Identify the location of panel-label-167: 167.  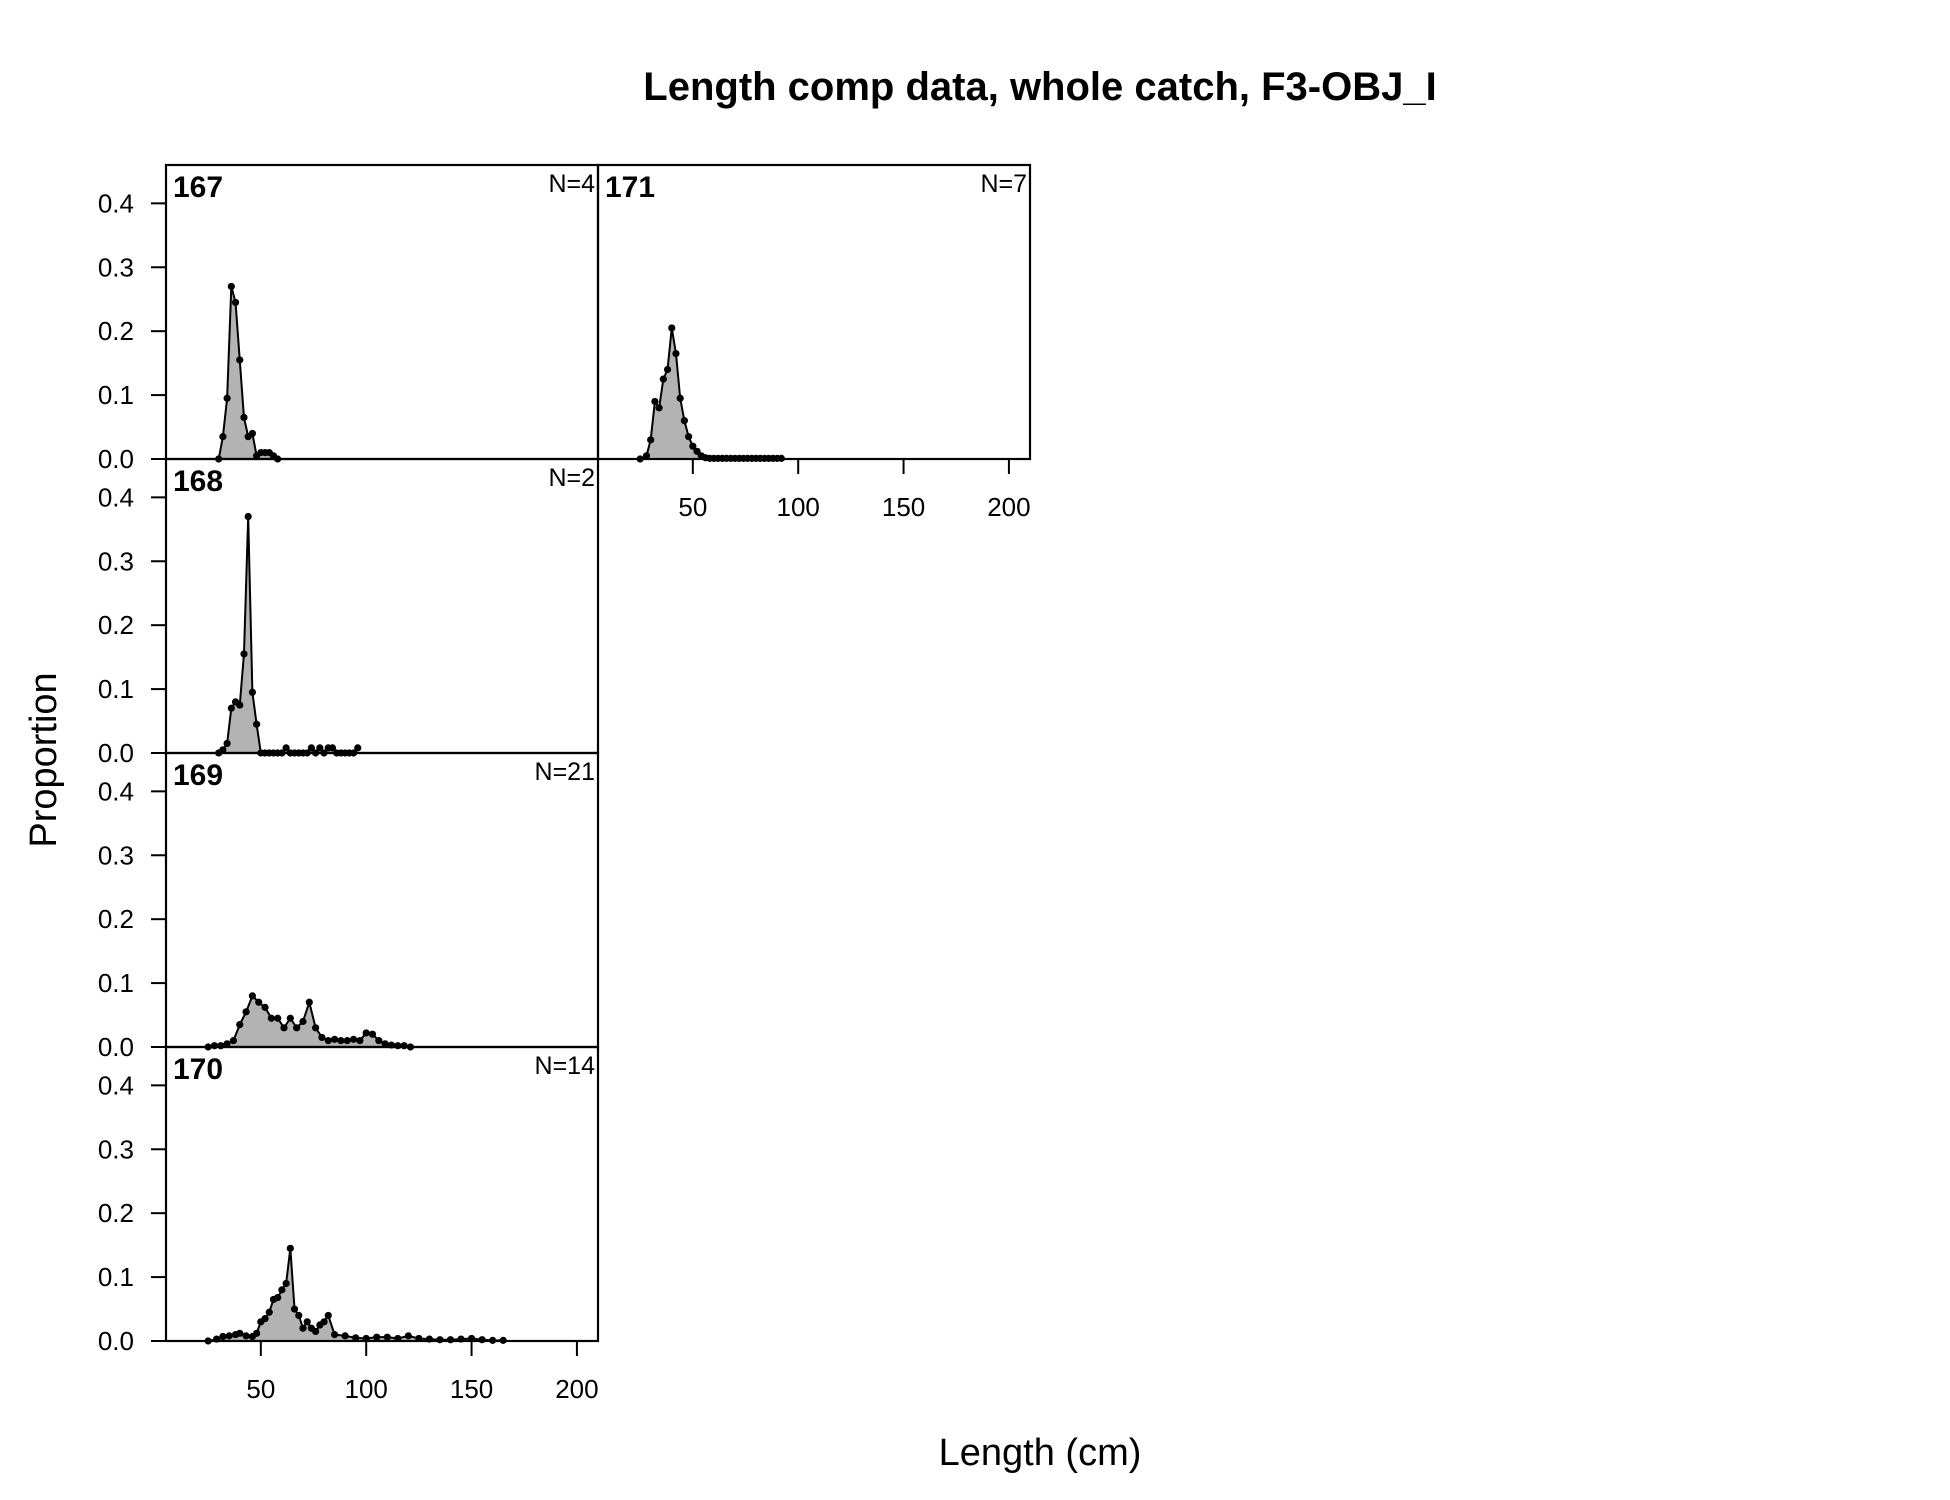
(198, 187).